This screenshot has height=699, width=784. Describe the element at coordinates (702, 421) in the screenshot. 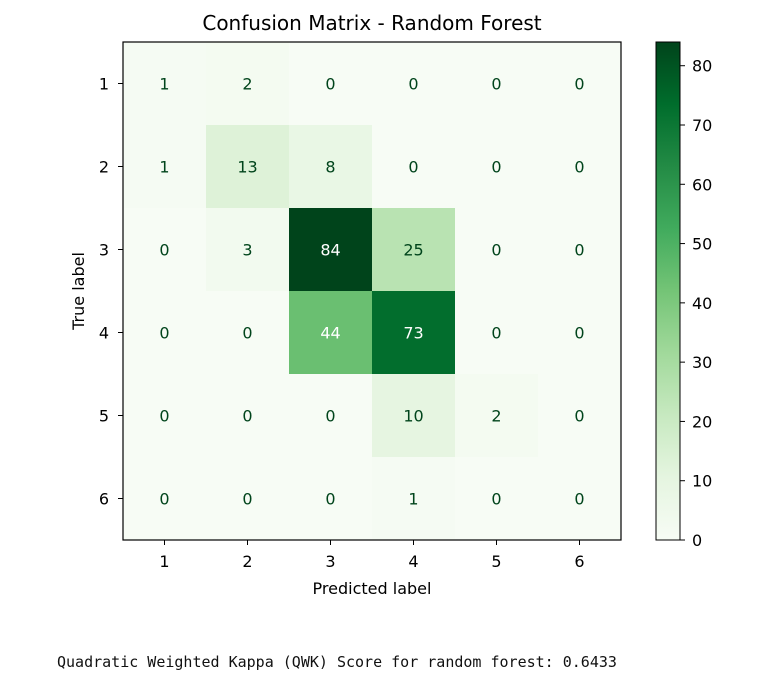

I see `colorbar-tick-label: 20` at that location.